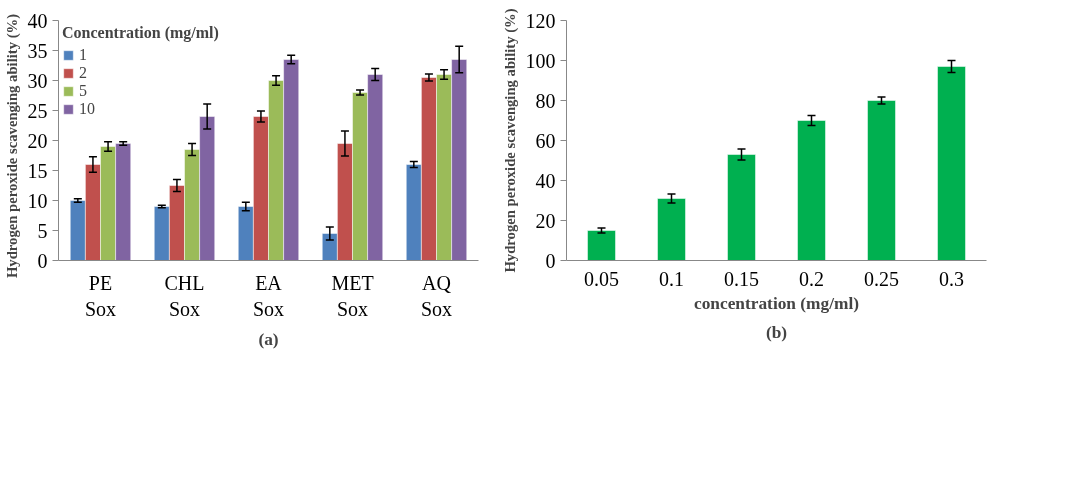  What do you see at coordinates (776, 332) in the screenshot?
I see `text: (b)` at bounding box center [776, 332].